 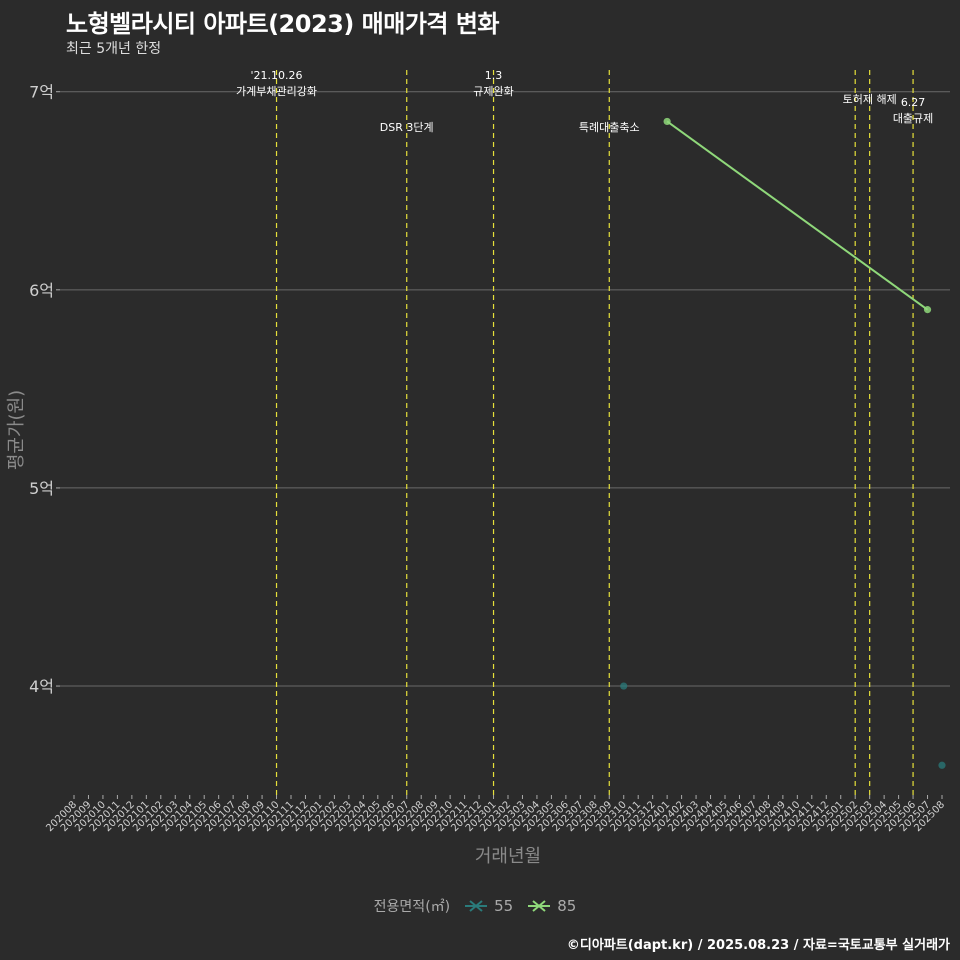 I want to click on legend-label-55: 55, so click(x=504, y=906).